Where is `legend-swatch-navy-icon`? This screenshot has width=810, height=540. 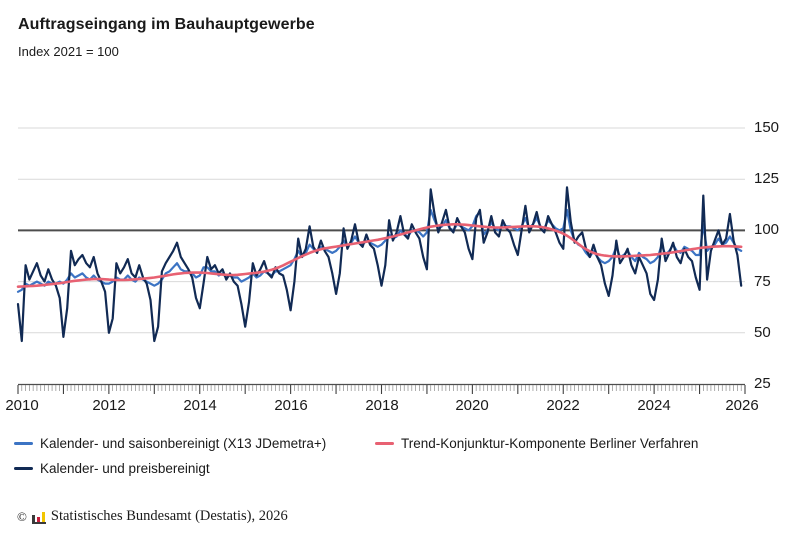 legend-swatch-navy-icon is located at coordinates (23, 468).